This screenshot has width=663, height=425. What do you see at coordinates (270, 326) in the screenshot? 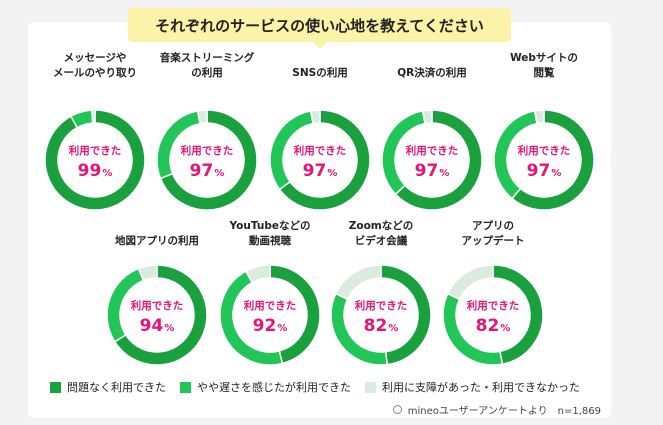
I see `usable-percent: 92%` at bounding box center [270, 326].